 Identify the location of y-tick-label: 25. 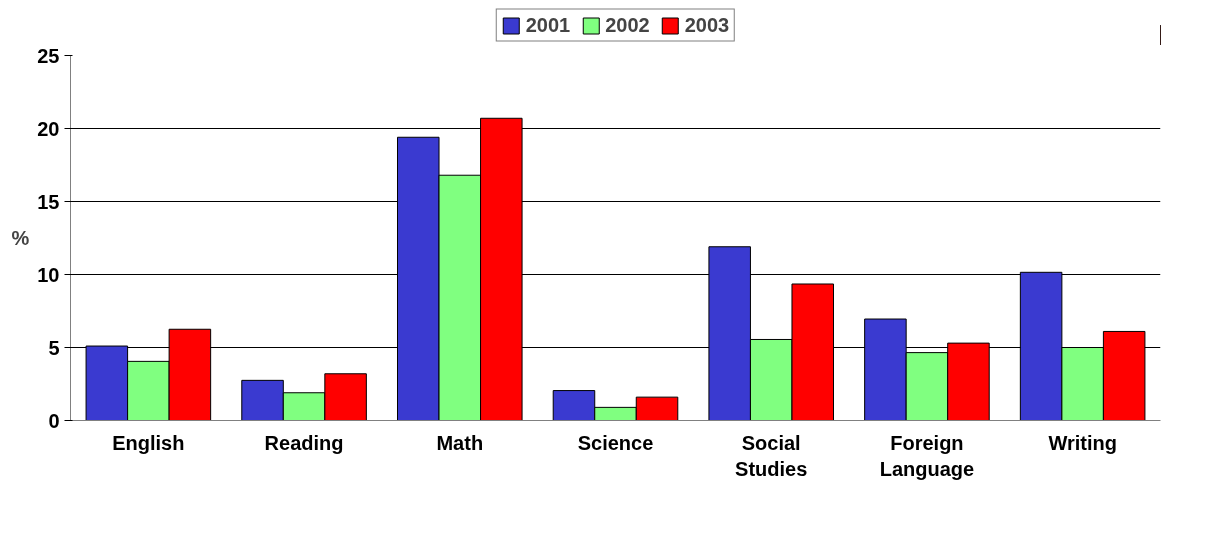
(48, 55).